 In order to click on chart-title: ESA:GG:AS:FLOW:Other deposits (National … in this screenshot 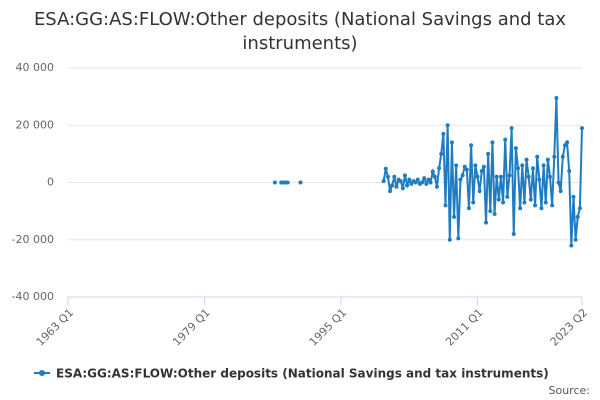, I will do `click(300, 31)`.